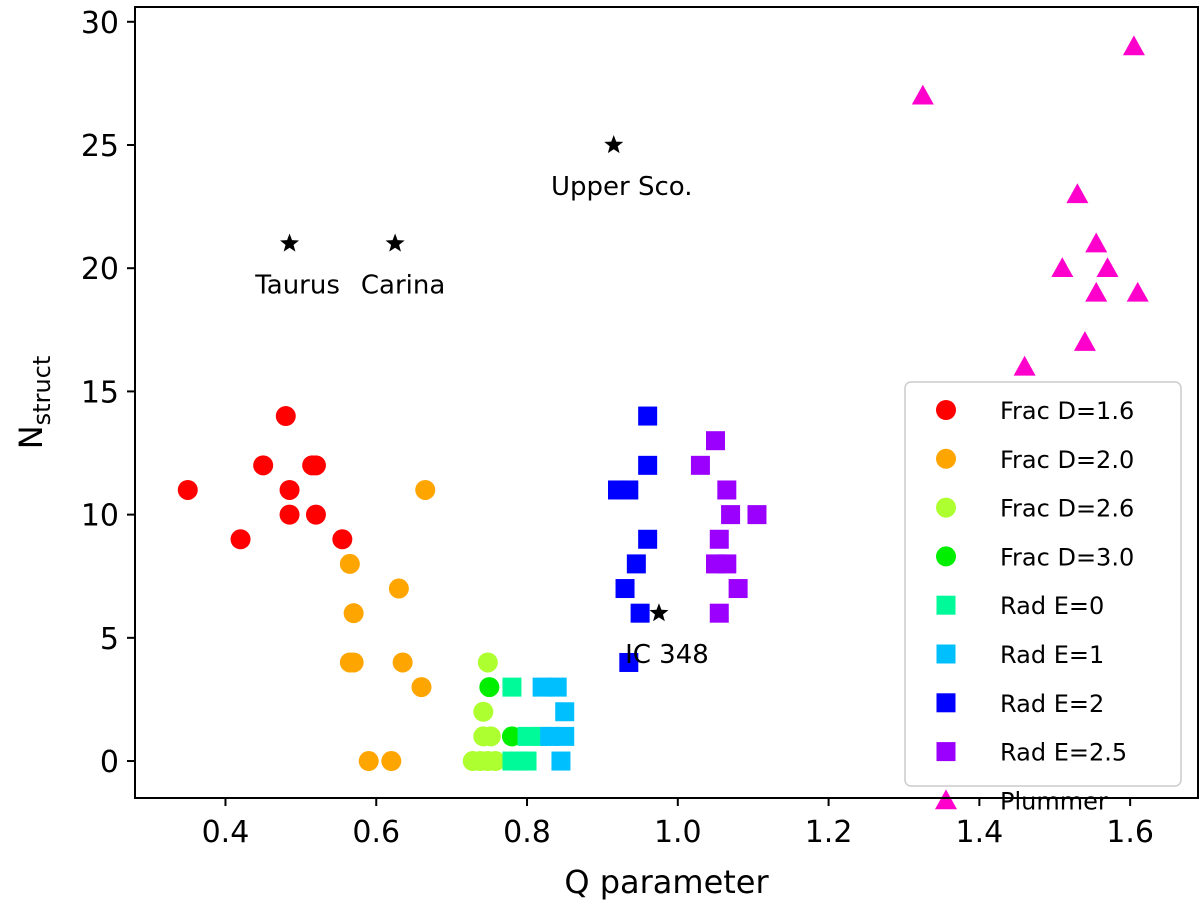 Image resolution: width=1200 pixels, height=912 pixels. What do you see at coordinates (829, 832) in the screenshot?
I see `x-tick-label: 1.2` at bounding box center [829, 832].